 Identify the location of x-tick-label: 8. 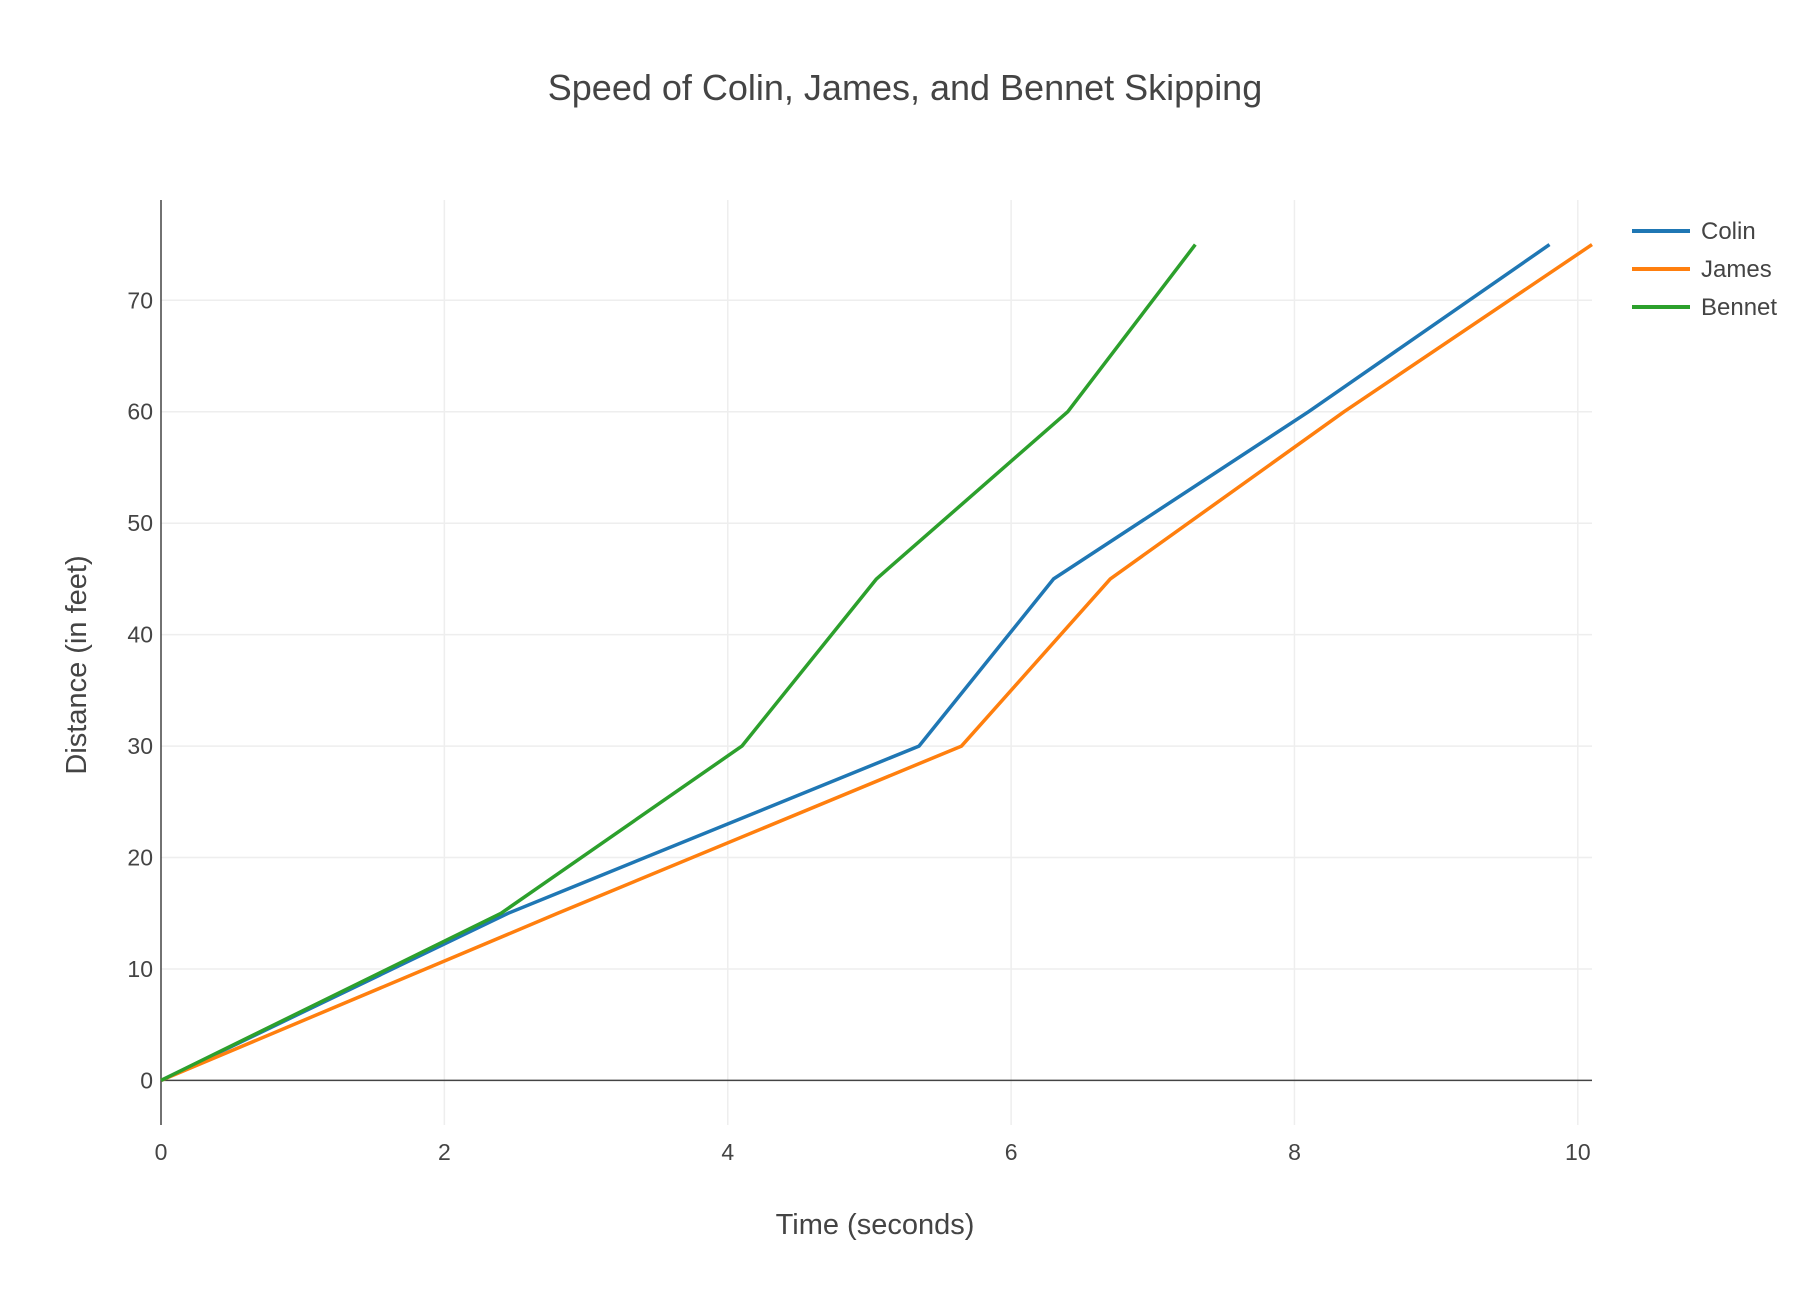
(1294, 1152).